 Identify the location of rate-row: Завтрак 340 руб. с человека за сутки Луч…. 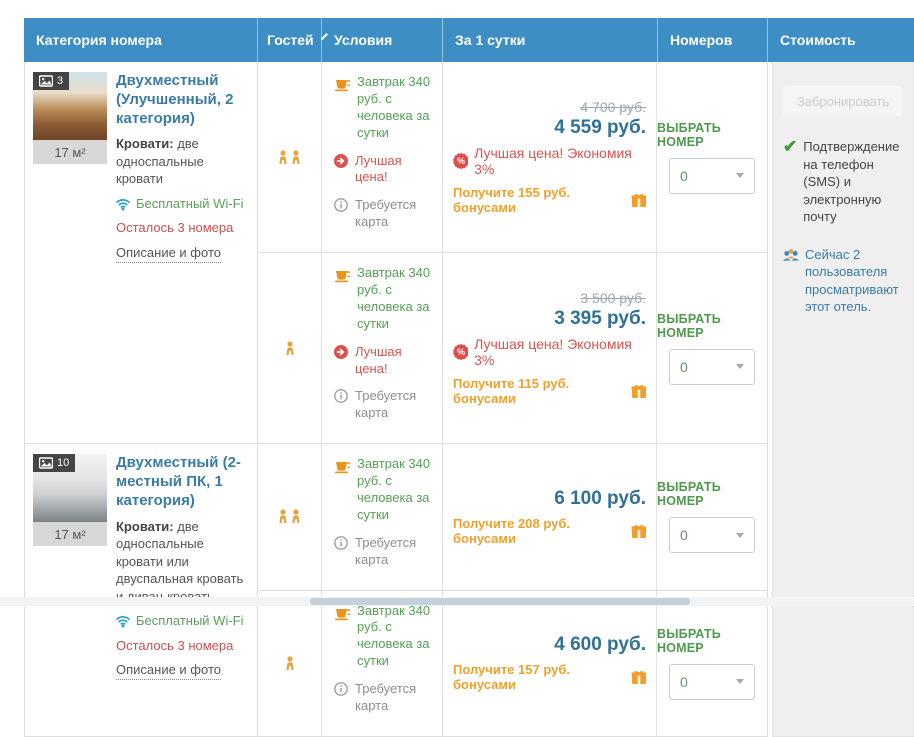
(512, 158).